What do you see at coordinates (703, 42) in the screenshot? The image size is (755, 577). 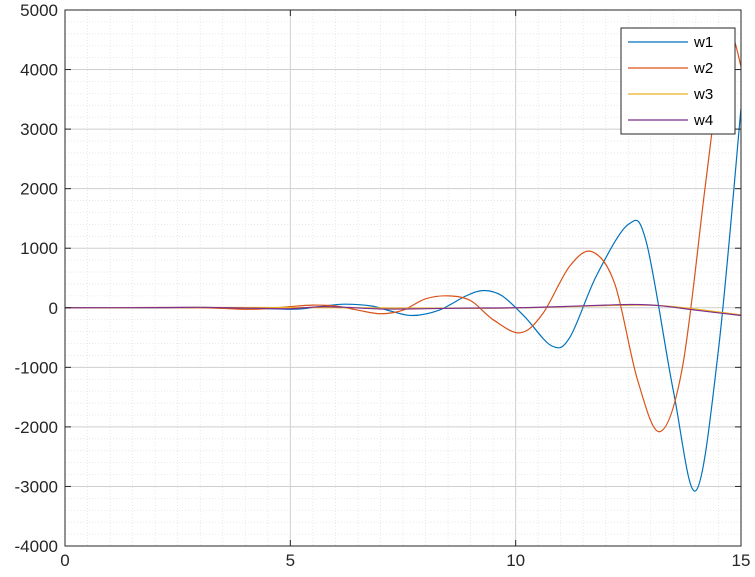 I see `legend-label-w1: w1` at bounding box center [703, 42].